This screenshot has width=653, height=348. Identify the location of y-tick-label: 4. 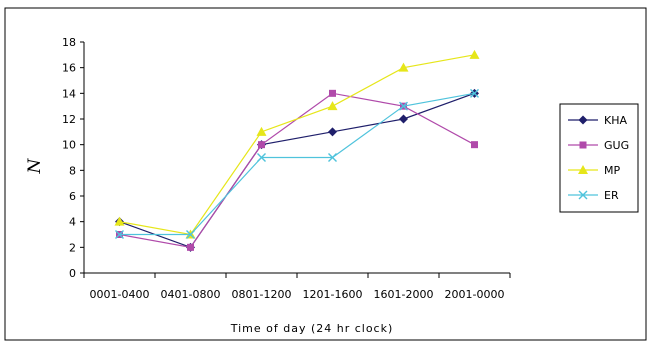
(72, 222).